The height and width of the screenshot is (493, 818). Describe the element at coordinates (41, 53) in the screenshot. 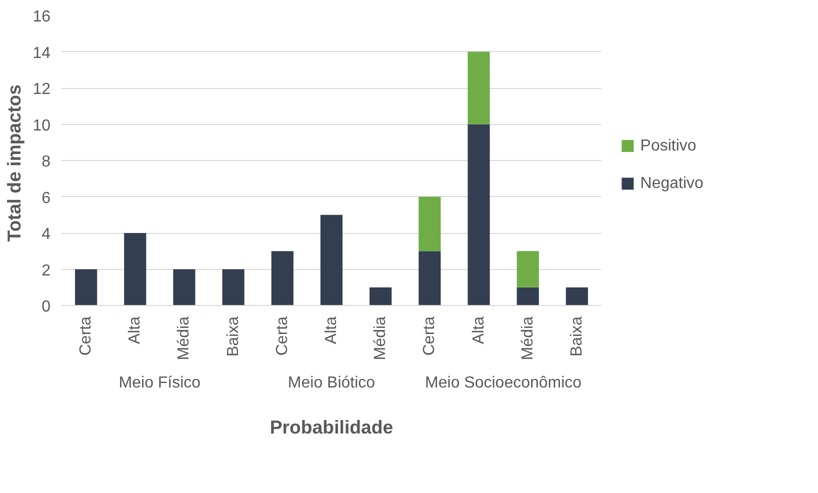

I see `y-tick-label: 14` at that location.